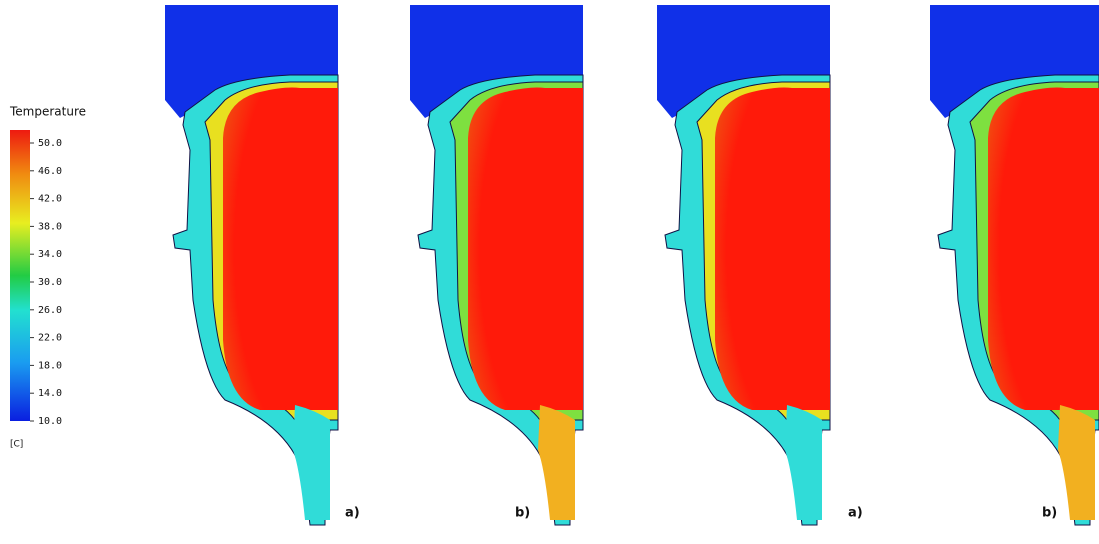 This screenshot has height=544, width=1099. Describe the element at coordinates (20, 275) in the screenshot. I see `colorbar` at that location.